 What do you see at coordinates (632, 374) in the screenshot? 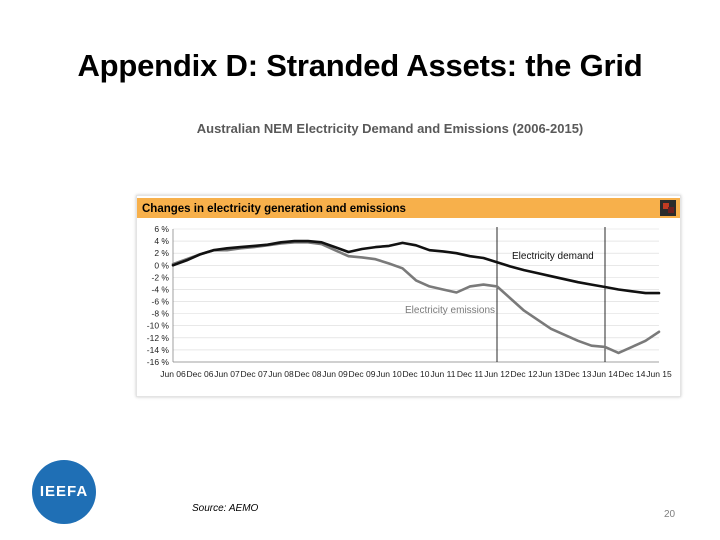
I see `x-tick-label: Dec 14` at bounding box center [632, 374].